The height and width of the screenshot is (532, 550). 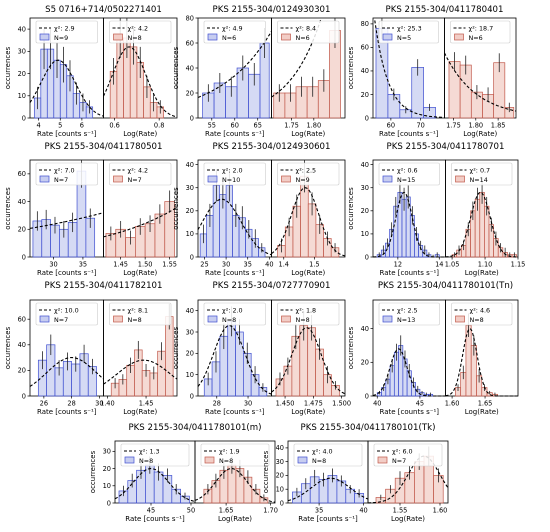 I want to click on x-tick-label: 60, so click(x=235, y=126).